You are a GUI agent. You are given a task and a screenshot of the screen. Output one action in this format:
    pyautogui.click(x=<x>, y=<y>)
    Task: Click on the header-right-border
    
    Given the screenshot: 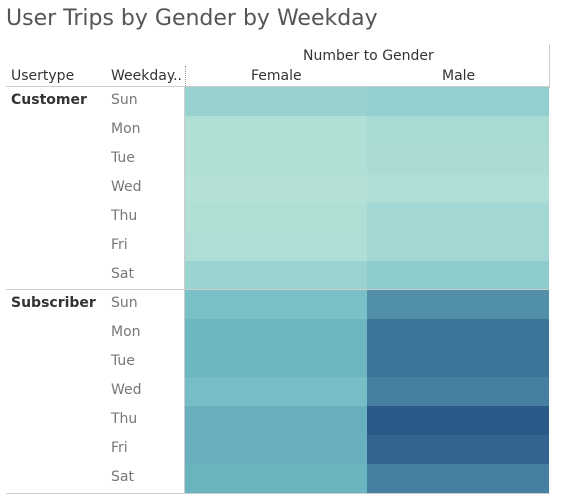 What is the action you would take?
    pyautogui.click(x=549, y=66)
    